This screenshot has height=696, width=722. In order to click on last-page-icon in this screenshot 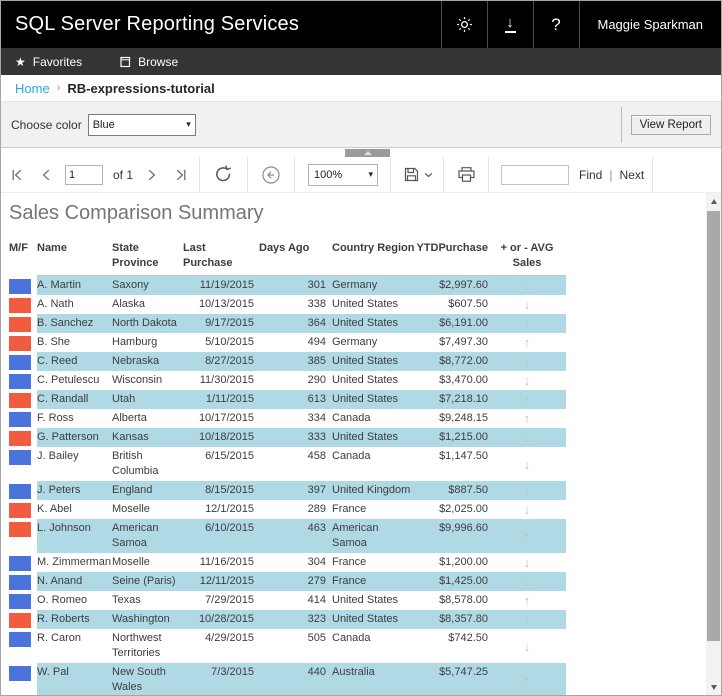, I will do `click(181, 174)`.